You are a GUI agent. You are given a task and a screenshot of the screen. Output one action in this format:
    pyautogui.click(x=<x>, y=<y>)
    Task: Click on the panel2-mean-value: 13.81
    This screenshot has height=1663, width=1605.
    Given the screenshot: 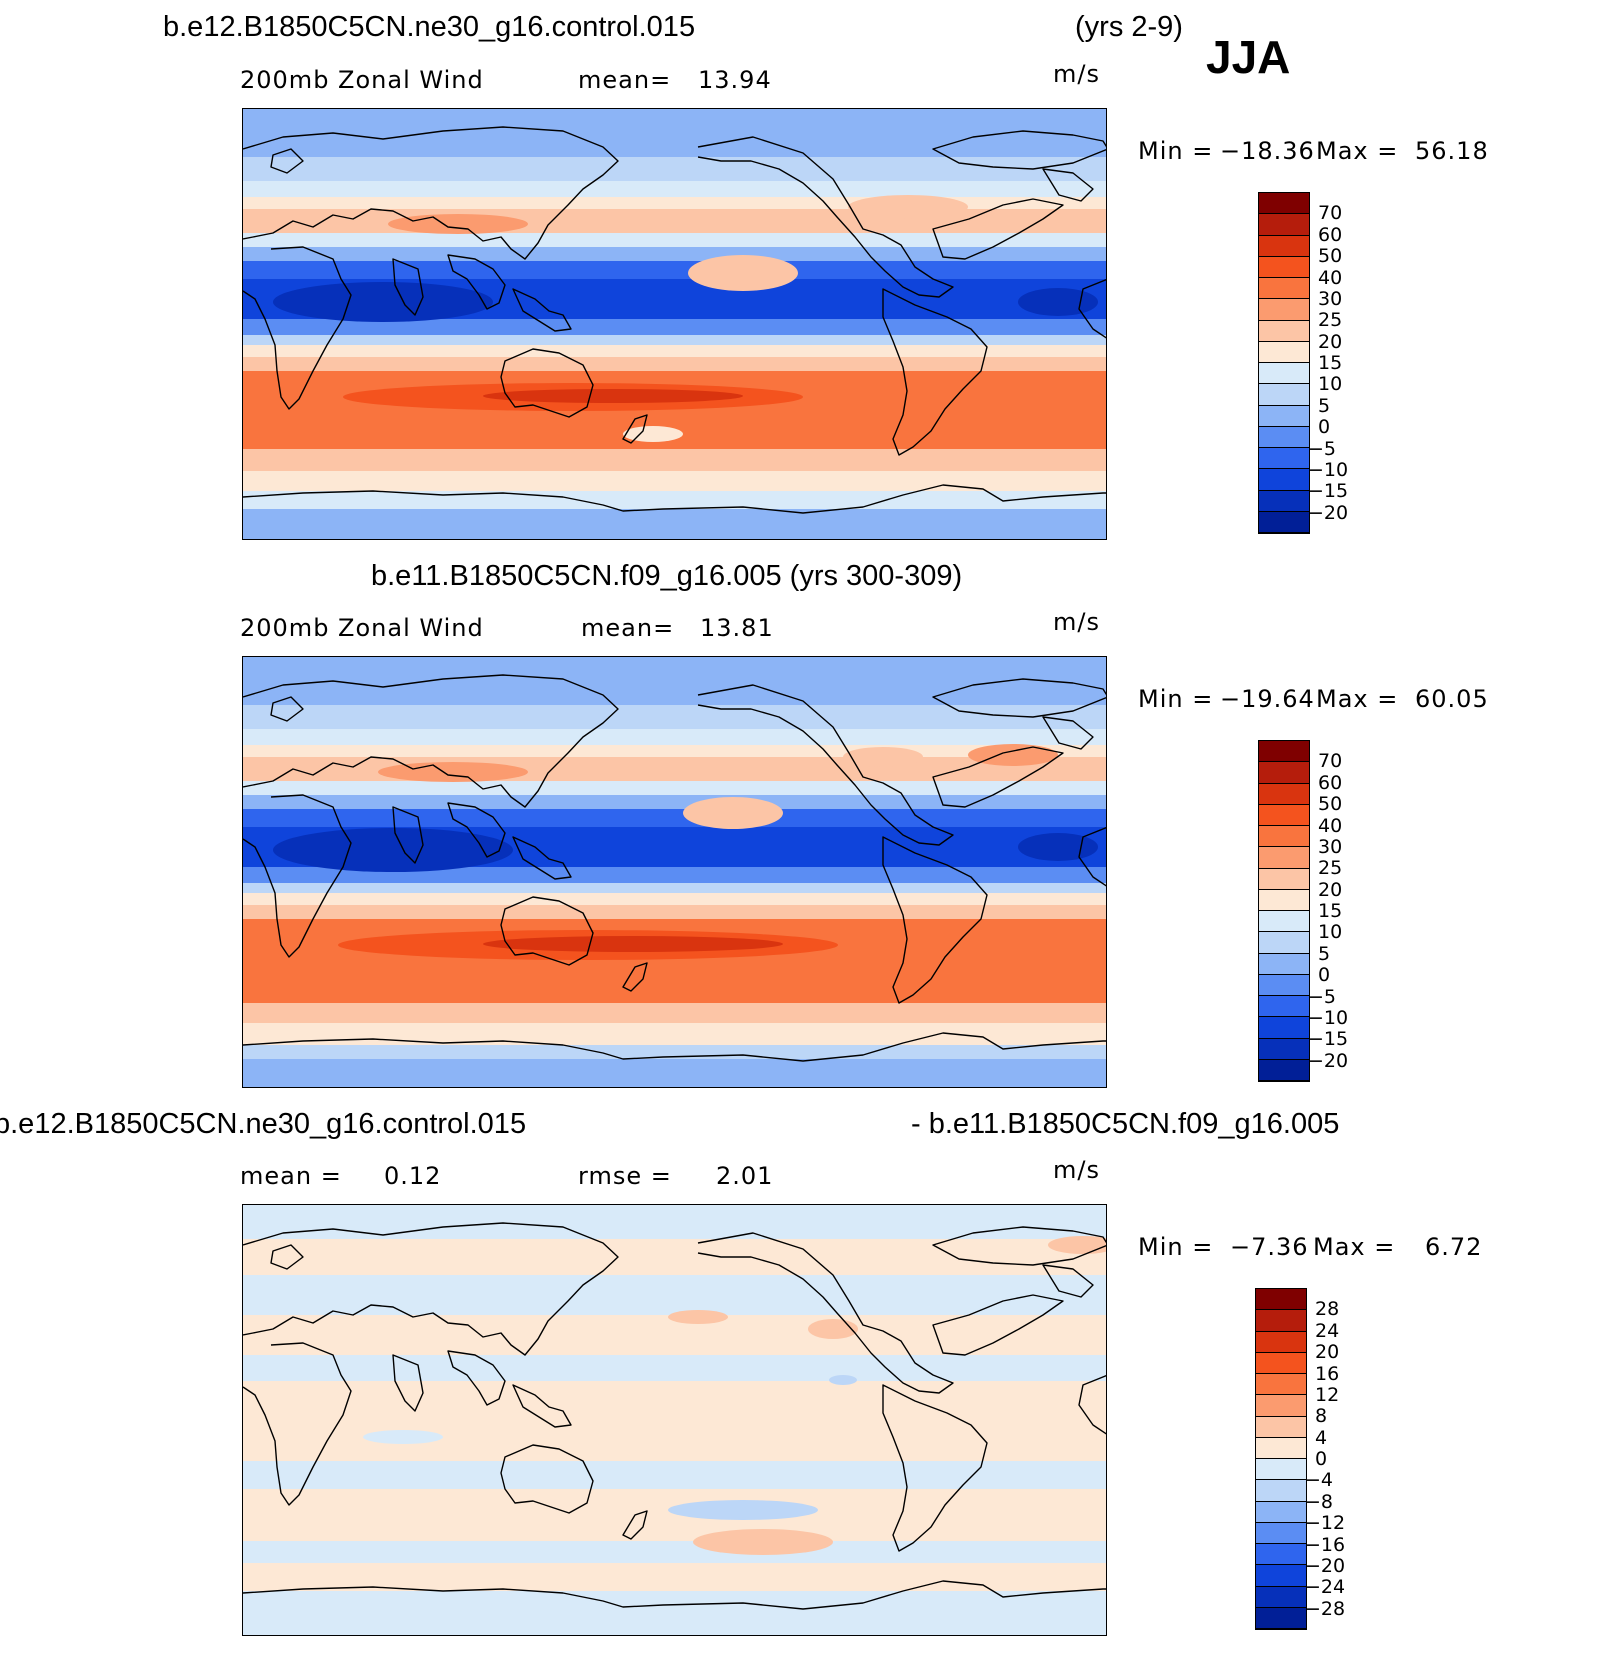 What is the action you would take?
    pyautogui.click(x=737, y=628)
    